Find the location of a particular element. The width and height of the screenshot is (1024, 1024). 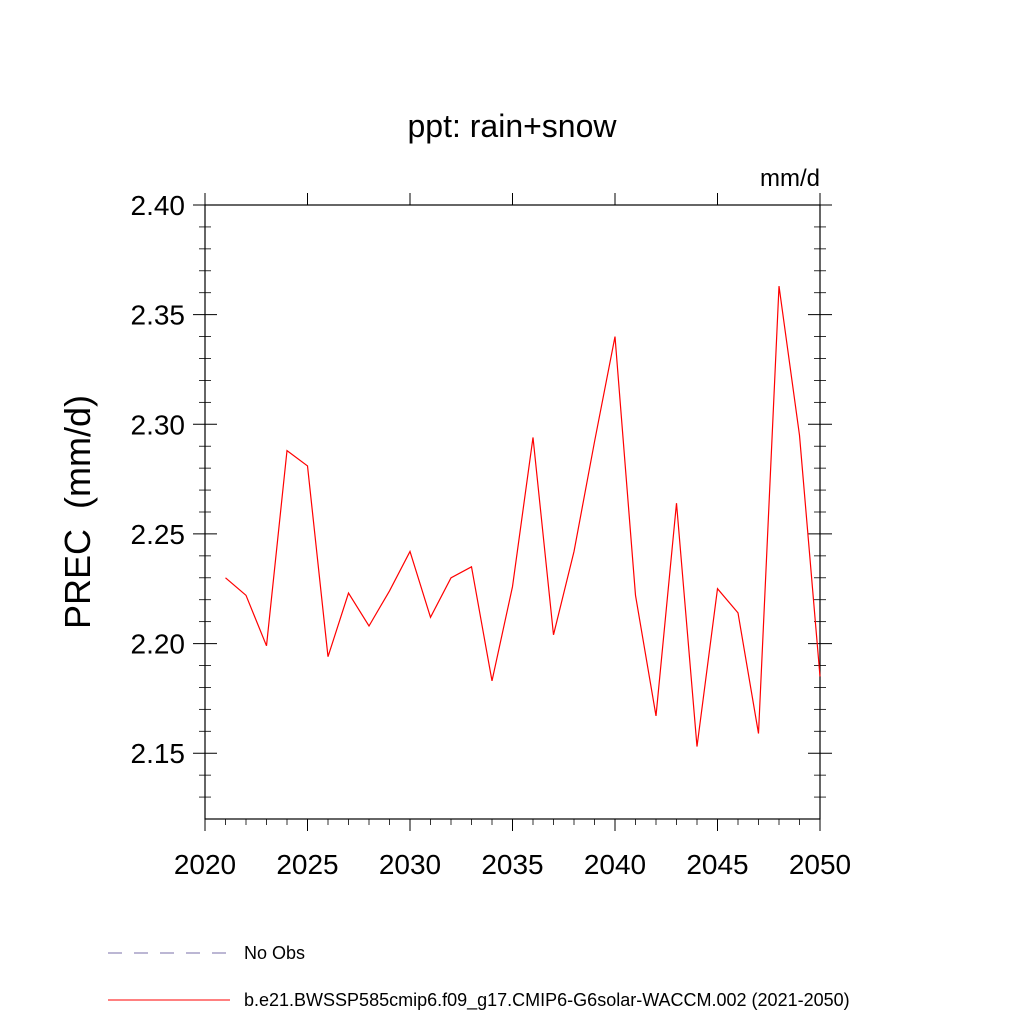

x-tick-label: 2045 is located at coordinates (717, 864).